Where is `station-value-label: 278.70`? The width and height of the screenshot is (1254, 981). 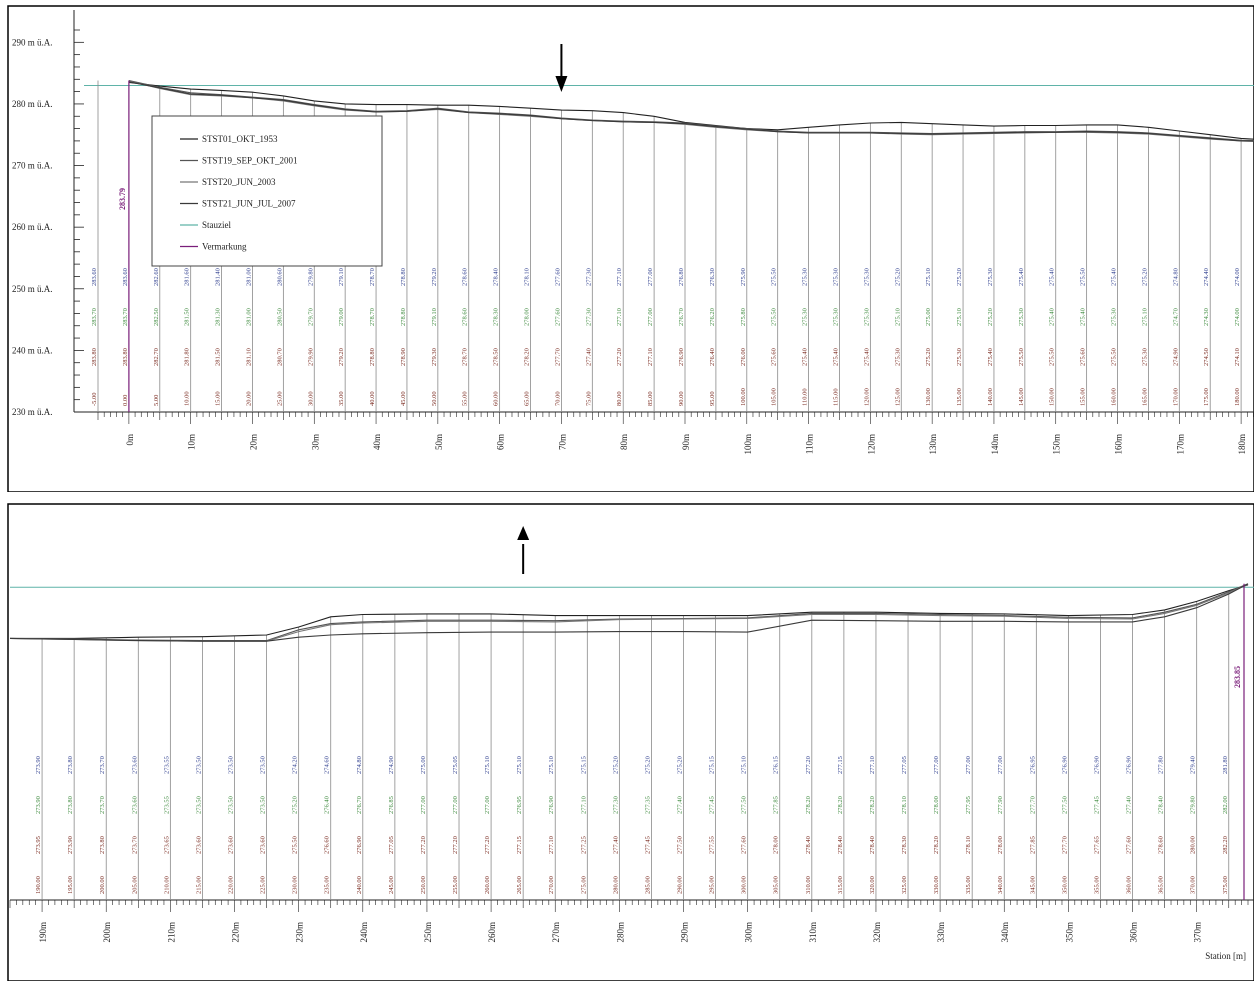 station-value-label: 278.70 is located at coordinates (372, 277).